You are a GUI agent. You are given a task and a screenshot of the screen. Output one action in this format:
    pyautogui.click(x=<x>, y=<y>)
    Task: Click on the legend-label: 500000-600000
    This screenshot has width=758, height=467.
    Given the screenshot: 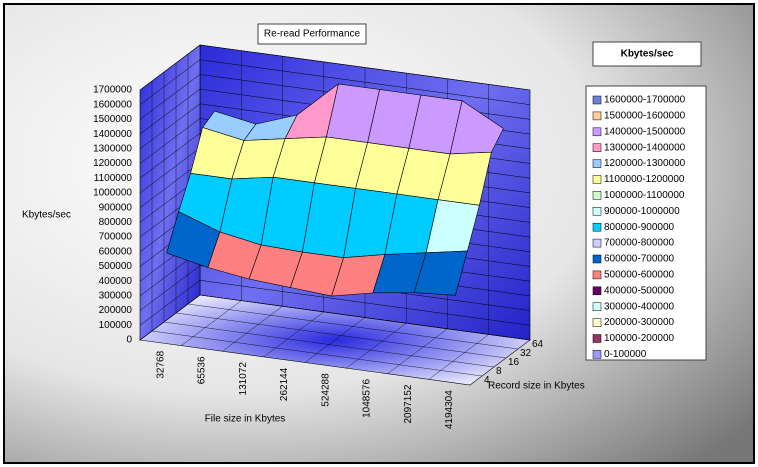 What is the action you would take?
    pyautogui.click(x=639, y=275)
    